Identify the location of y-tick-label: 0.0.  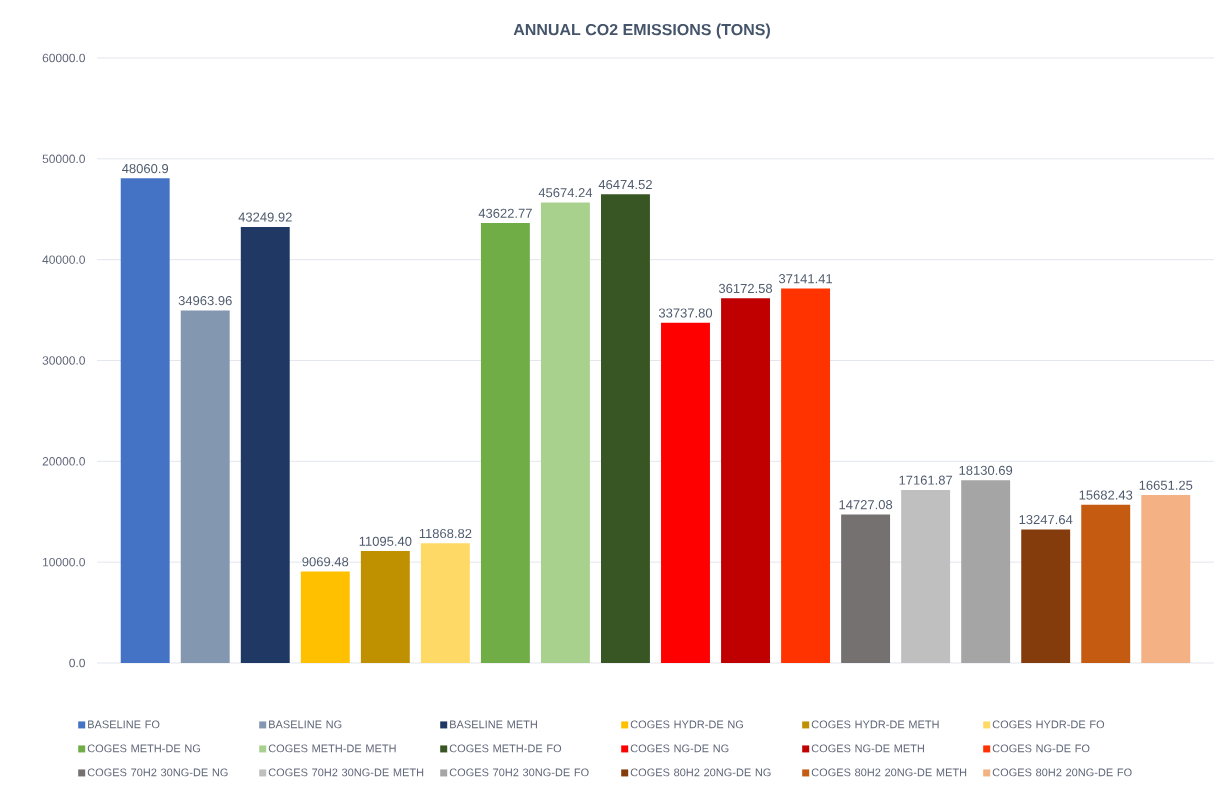
(77, 663).